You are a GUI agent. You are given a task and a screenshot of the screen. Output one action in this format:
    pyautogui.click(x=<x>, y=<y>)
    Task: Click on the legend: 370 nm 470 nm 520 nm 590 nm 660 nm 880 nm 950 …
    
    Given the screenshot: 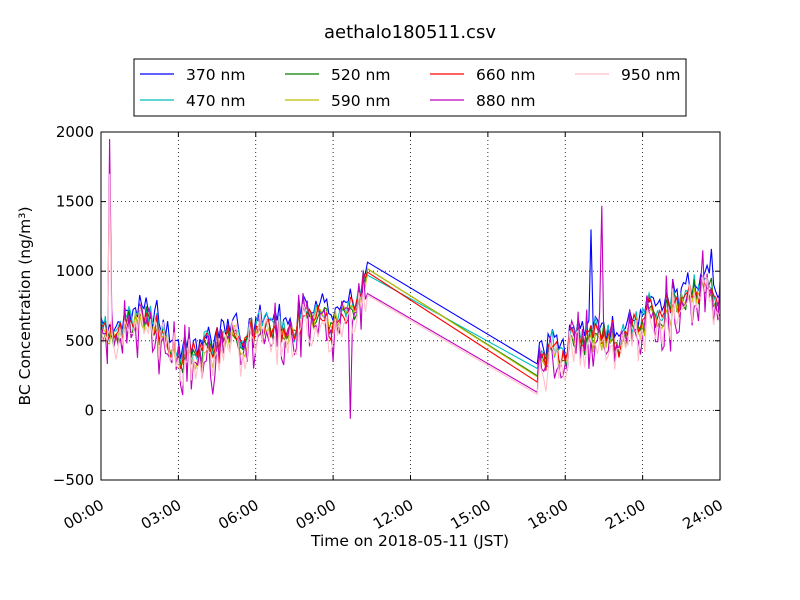 What is the action you would take?
    pyautogui.click(x=410, y=87)
    